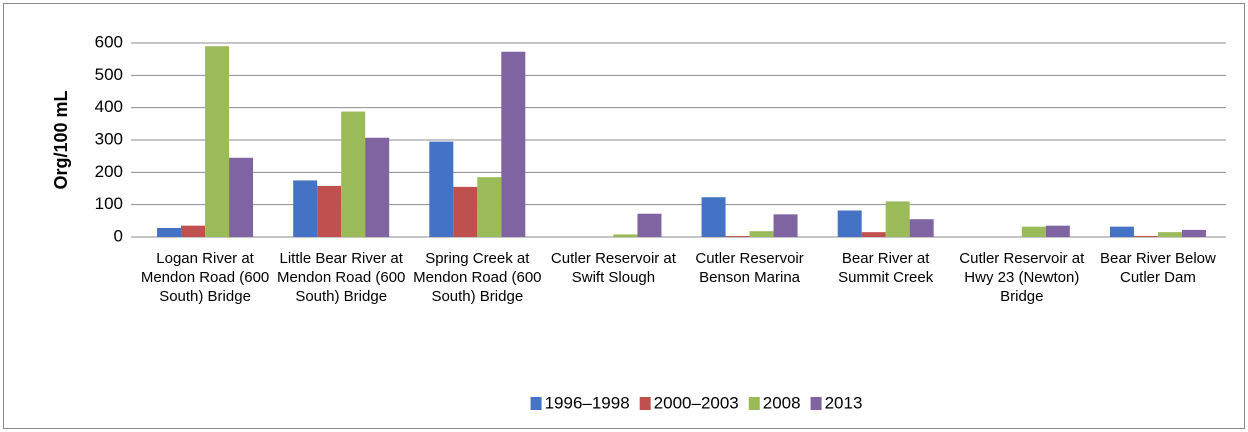 The height and width of the screenshot is (432, 1248). What do you see at coordinates (109, 74) in the screenshot?
I see `y-tick-label: 500` at bounding box center [109, 74].